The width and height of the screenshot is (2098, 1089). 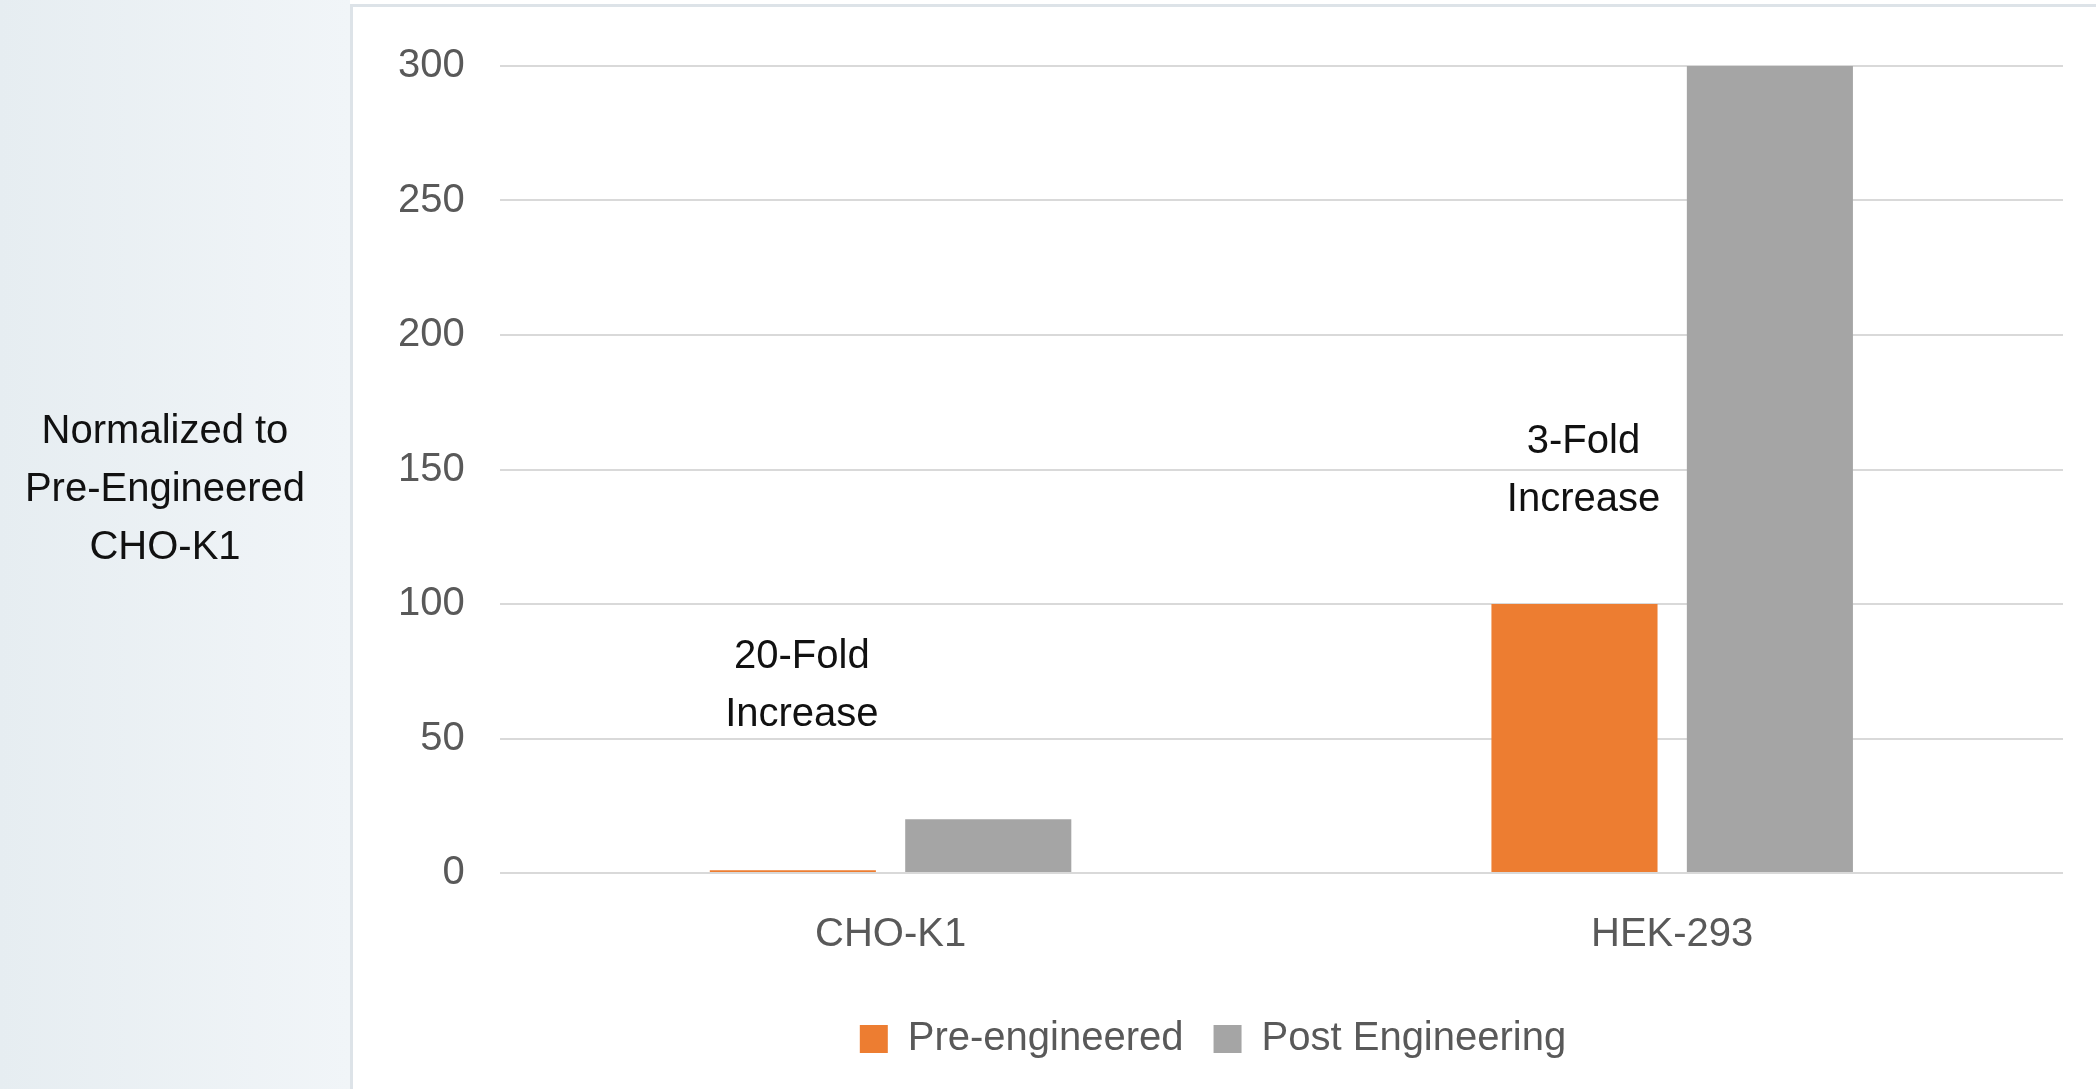 What do you see at coordinates (431, 197) in the screenshot?
I see `y-tick-label: 250` at bounding box center [431, 197].